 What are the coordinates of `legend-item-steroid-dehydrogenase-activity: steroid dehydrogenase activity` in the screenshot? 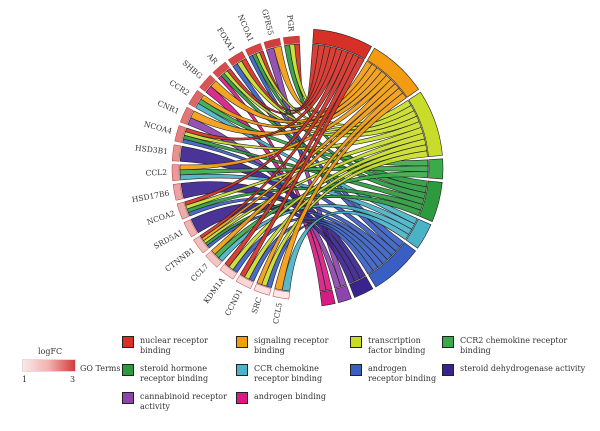 It's located at (517, 370).